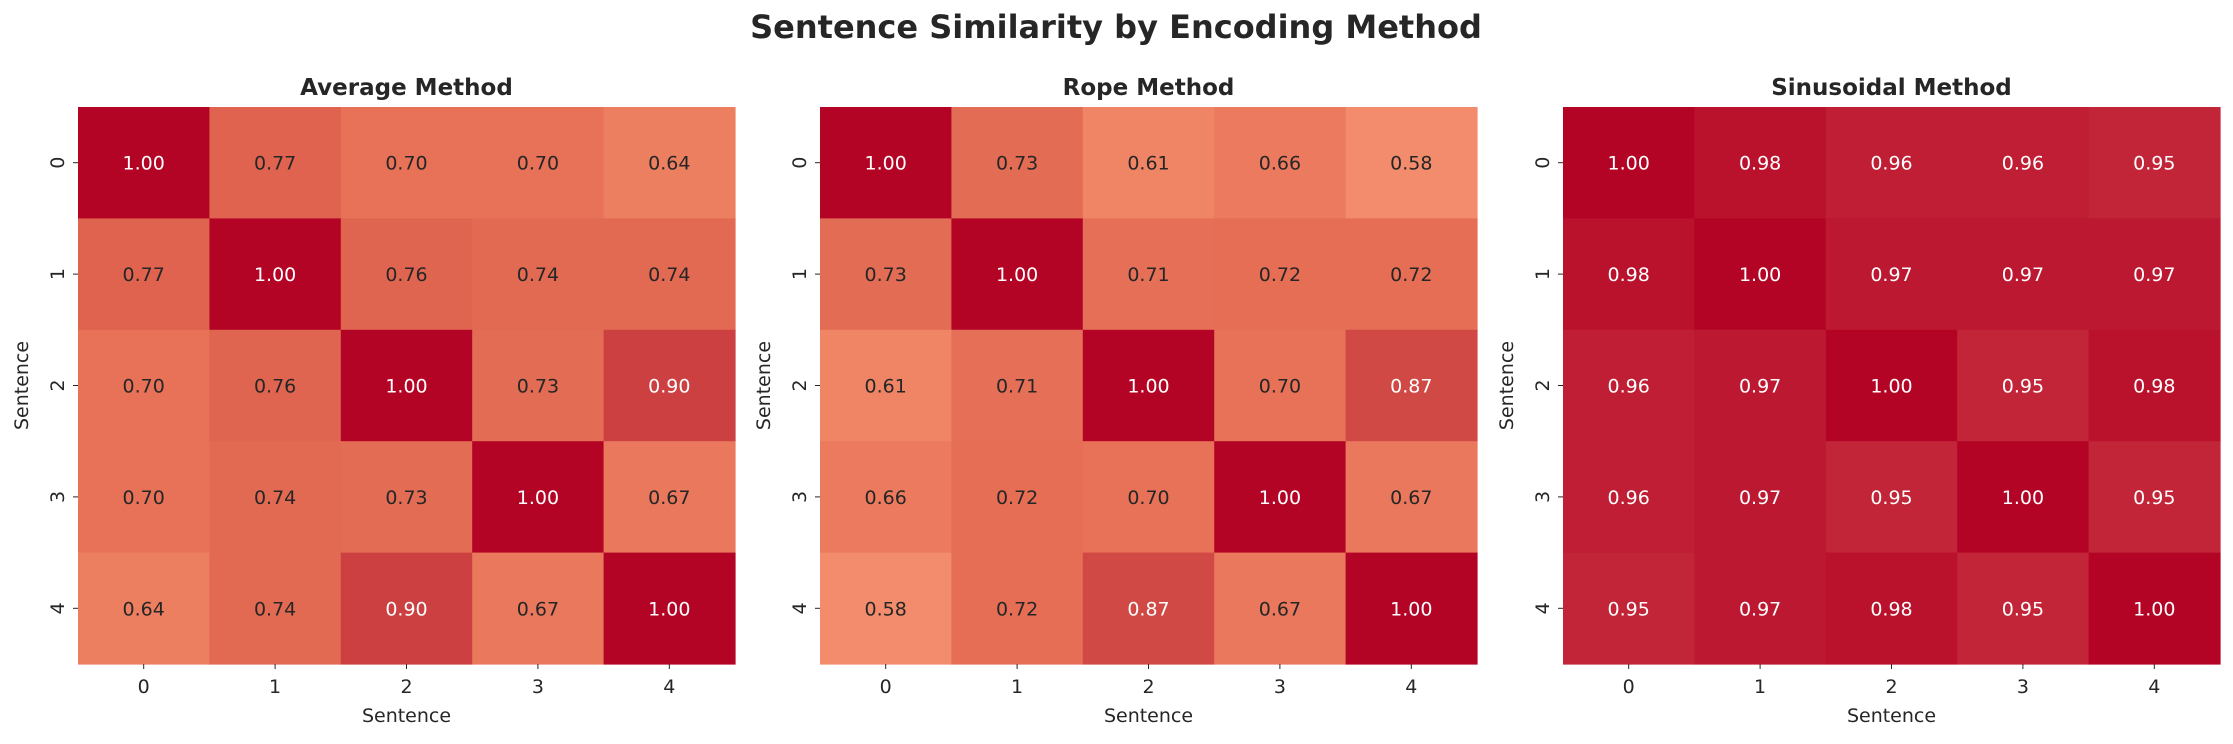  Describe the element at coordinates (1411, 164) in the screenshot. I see `cell-label: 0.58` at that location.